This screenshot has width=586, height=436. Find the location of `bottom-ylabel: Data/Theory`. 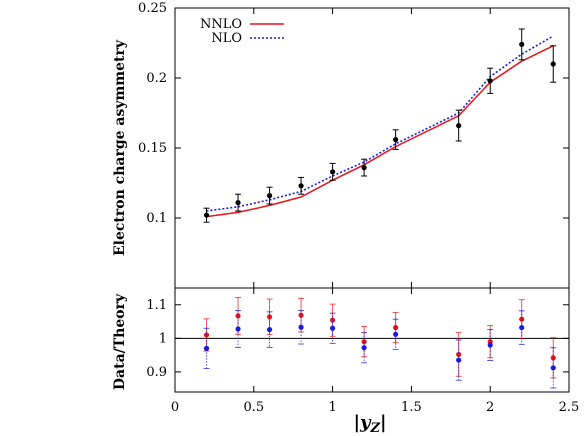

bottom-ylabel: Data/Theory is located at coordinates (120, 341).